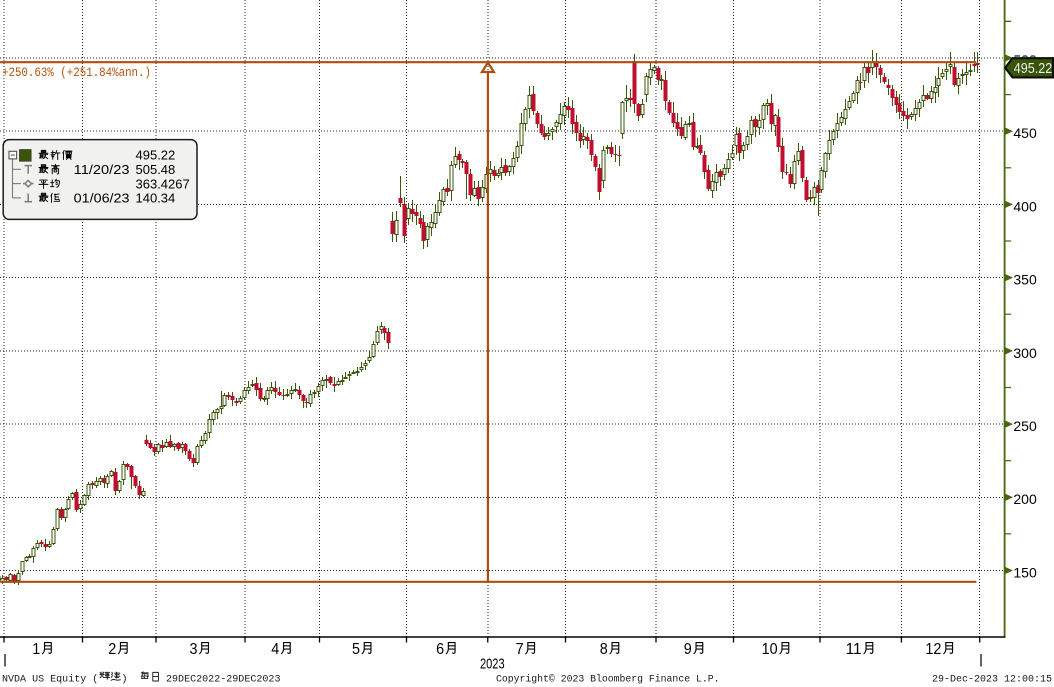 The image size is (1054, 687). Describe the element at coordinates (76, 72) in the screenshot. I see `svg-text: +250.63% (+251.84%ann.)` at that location.